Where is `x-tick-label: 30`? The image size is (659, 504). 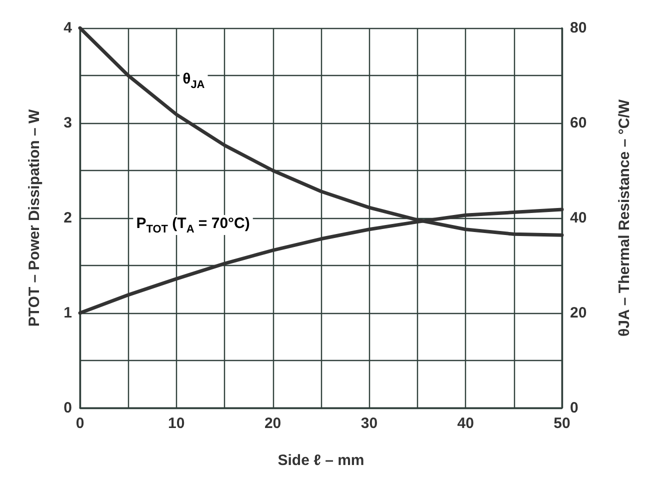 x-tick-label: 30 is located at coordinates (369, 423).